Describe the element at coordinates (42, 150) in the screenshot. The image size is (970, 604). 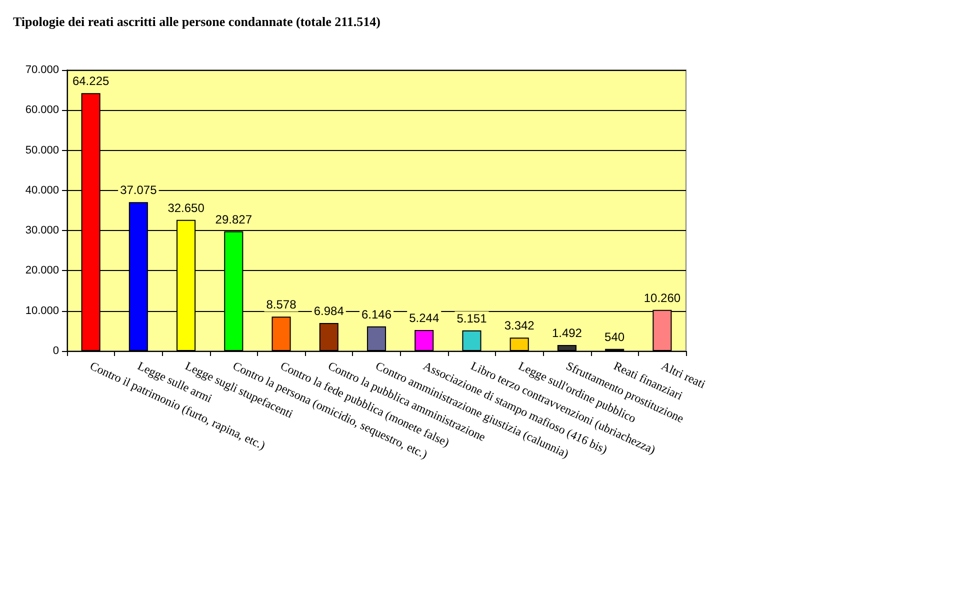
I see `y-tick-label: 50.000` at that location.